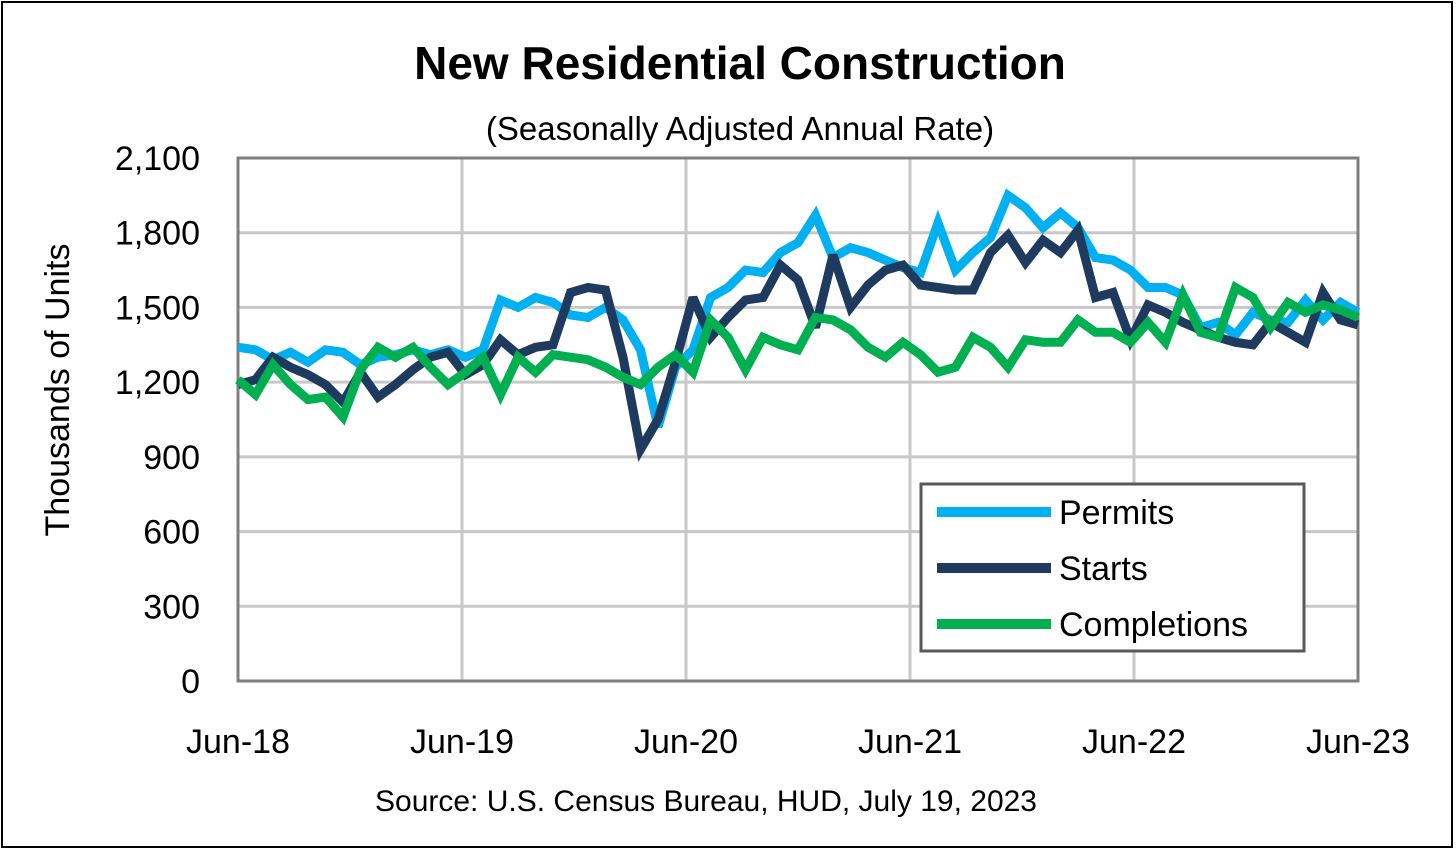 This screenshot has width=1456, height=851. What do you see at coordinates (157, 159) in the screenshot?
I see `y-tick-label: 2,100` at bounding box center [157, 159].